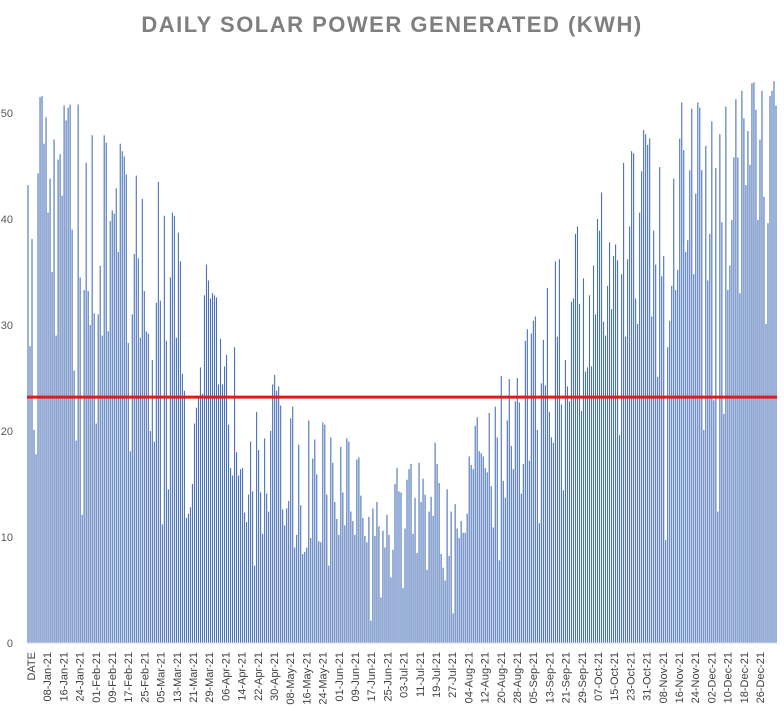 The height and width of the screenshot is (707, 784). Describe the element at coordinates (372, 677) in the screenshot. I see `x-tick-label: 17-Jun-21` at that location.